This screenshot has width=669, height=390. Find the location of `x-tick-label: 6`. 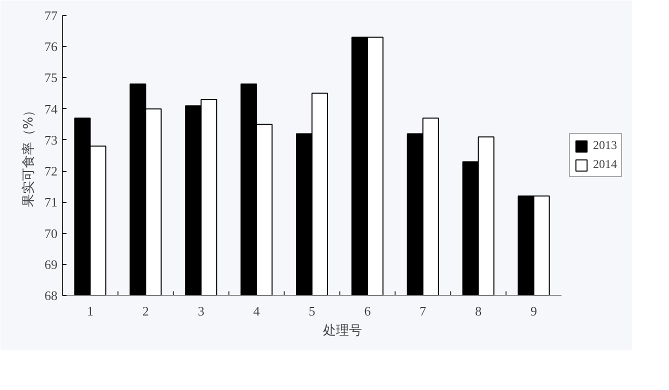

x-tick-label: 6 is located at coordinates (368, 311).